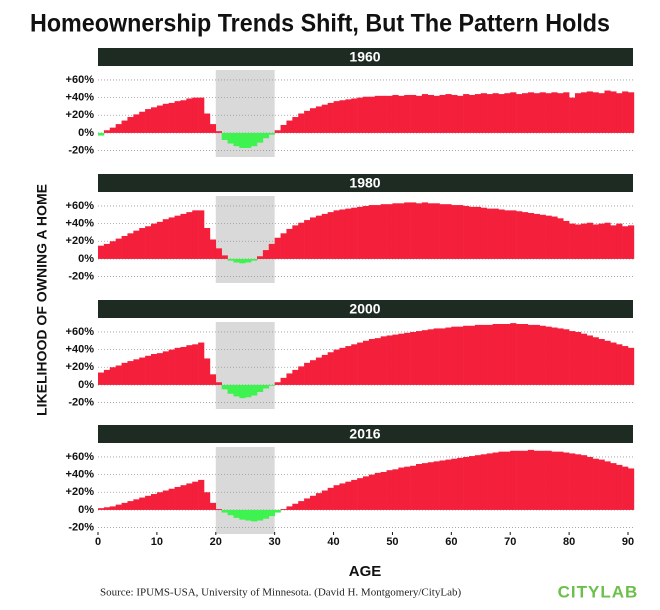  What do you see at coordinates (598, 591) in the screenshot?
I see `logo: CITYLAB` at bounding box center [598, 591].